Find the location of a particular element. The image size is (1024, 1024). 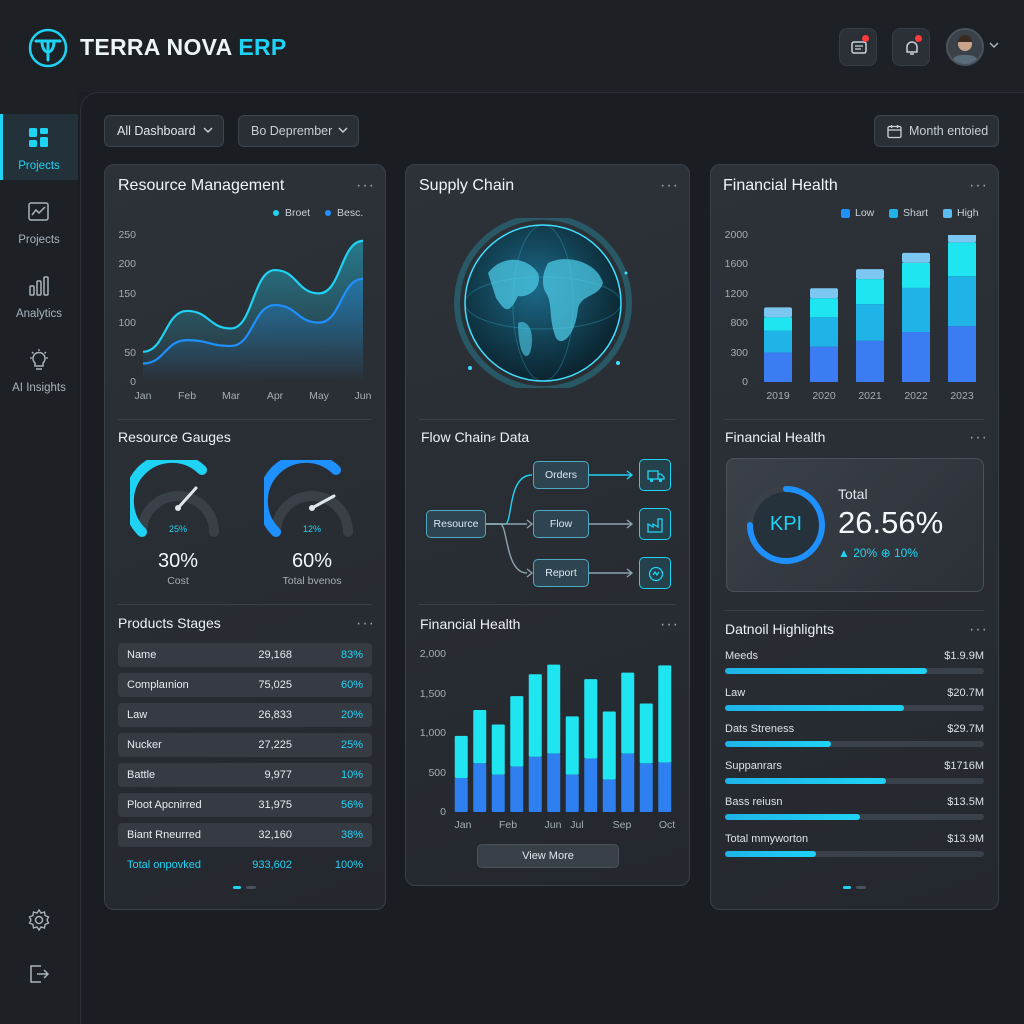

row-value: 9,977 is located at coordinates (278, 775).